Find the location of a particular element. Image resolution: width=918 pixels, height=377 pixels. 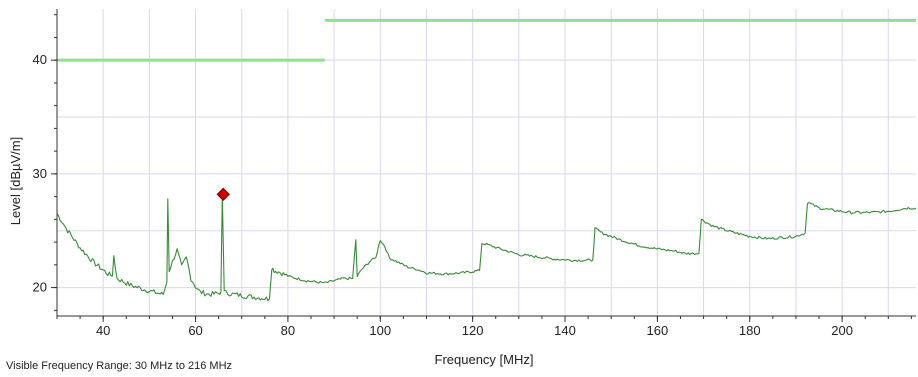

y-axis-title: Level [dBµV/m] is located at coordinates (15, 181).